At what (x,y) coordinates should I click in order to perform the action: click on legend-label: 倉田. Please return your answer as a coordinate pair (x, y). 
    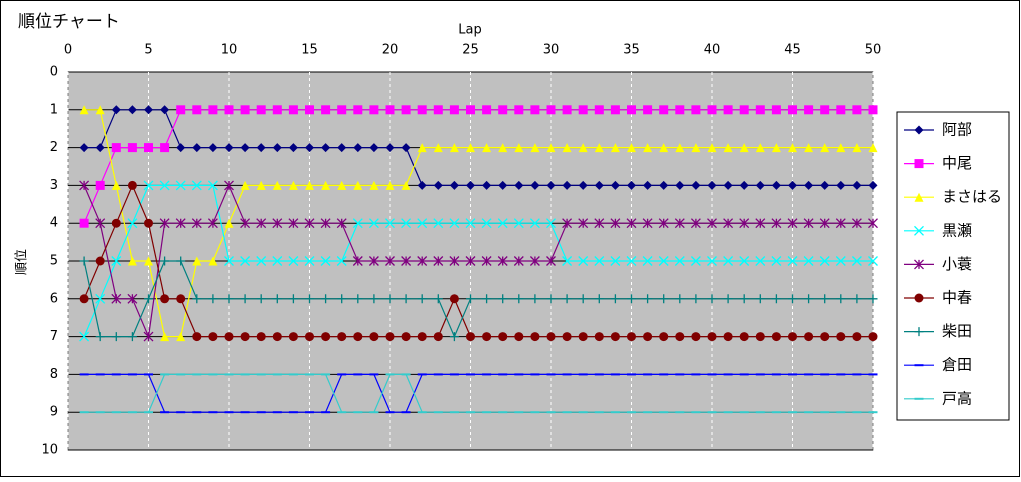
    Looking at the image, I should click on (957, 365).